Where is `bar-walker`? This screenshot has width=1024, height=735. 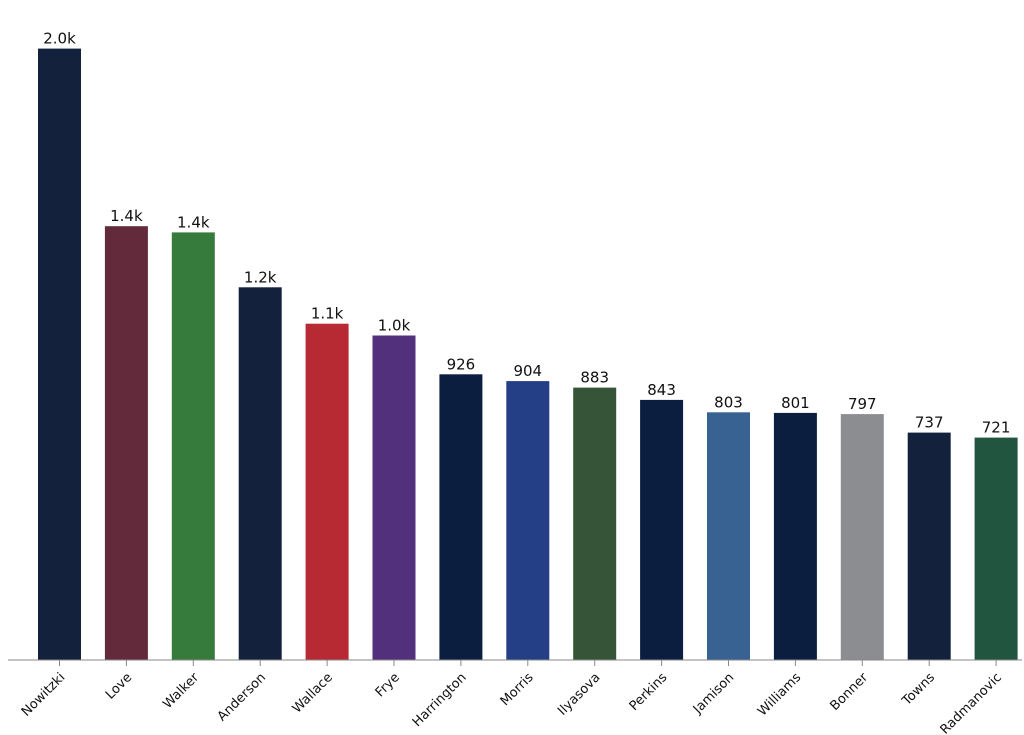 bar-walker is located at coordinates (193, 446).